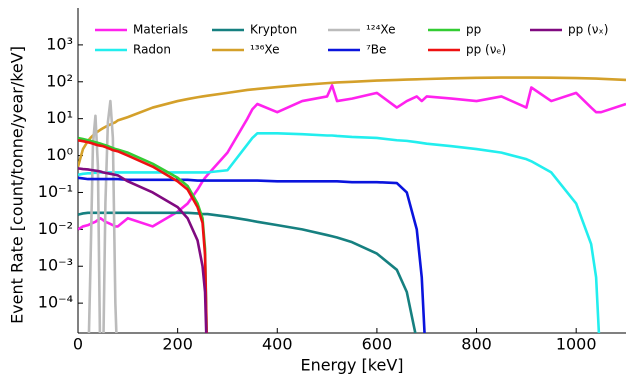 Image resolution: width=626 pixels, height=379 pixels. I want to click on x-axis-label: Energy [keV], so click(351, 365).